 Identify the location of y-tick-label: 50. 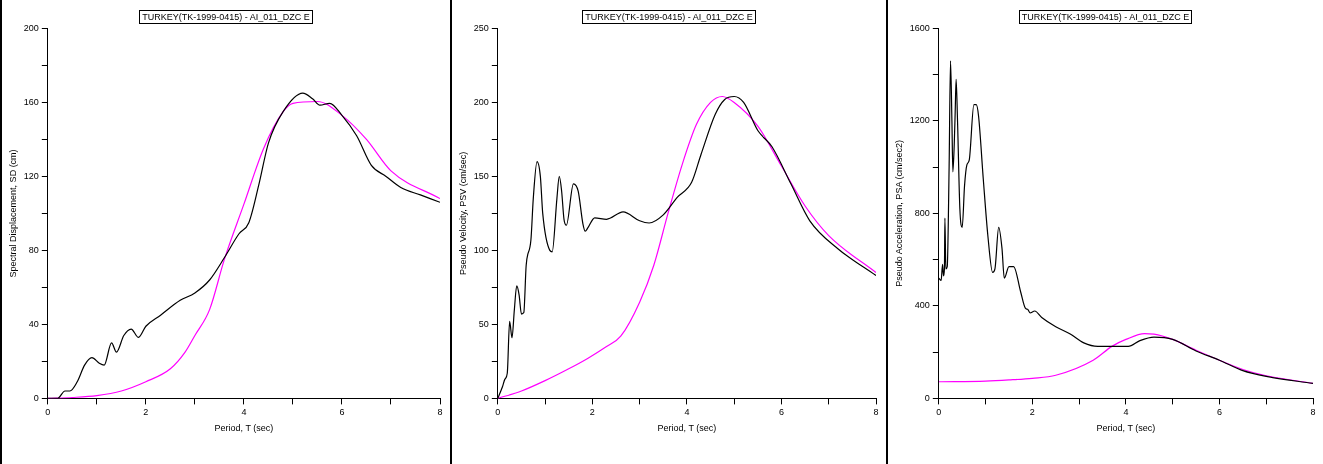
(483, 323).